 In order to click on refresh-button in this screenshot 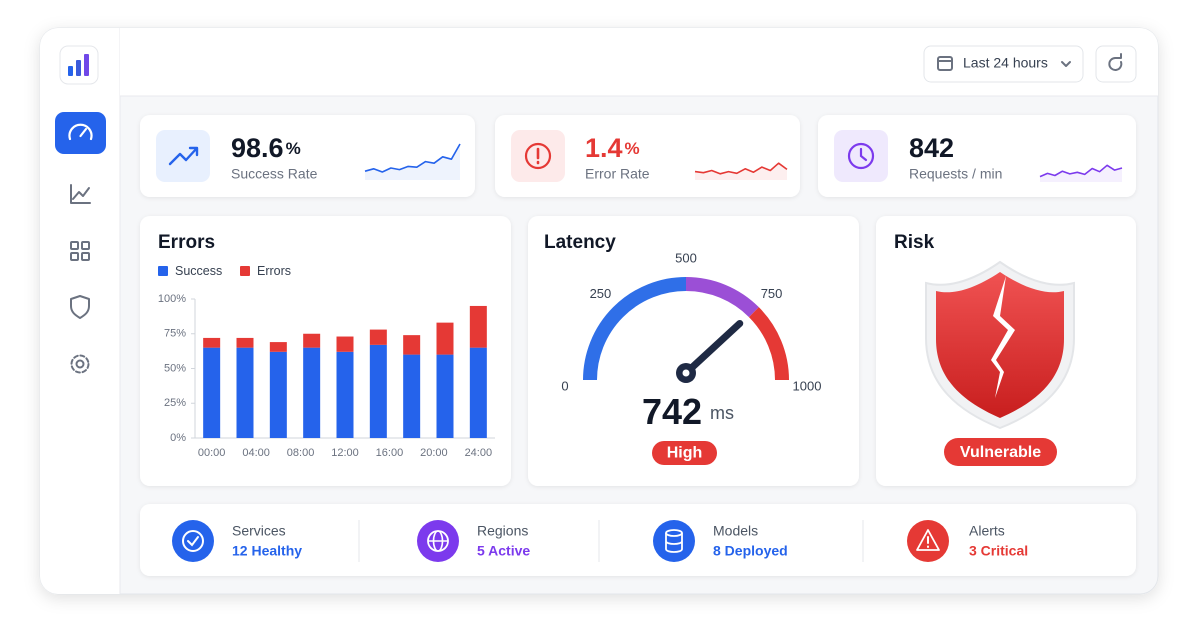, I will do `click(1116, 64)`.